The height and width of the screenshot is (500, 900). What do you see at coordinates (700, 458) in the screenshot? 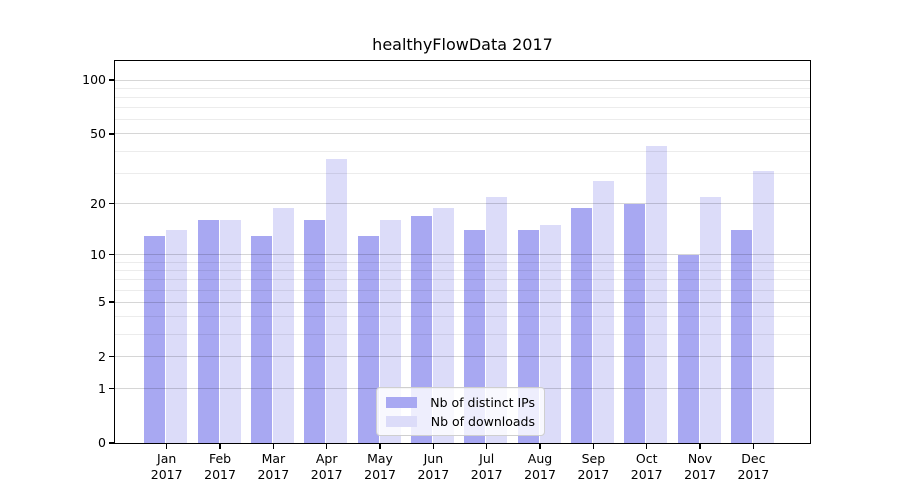
I see `x-axis-month: Nov` at bounding box center [700, 458].